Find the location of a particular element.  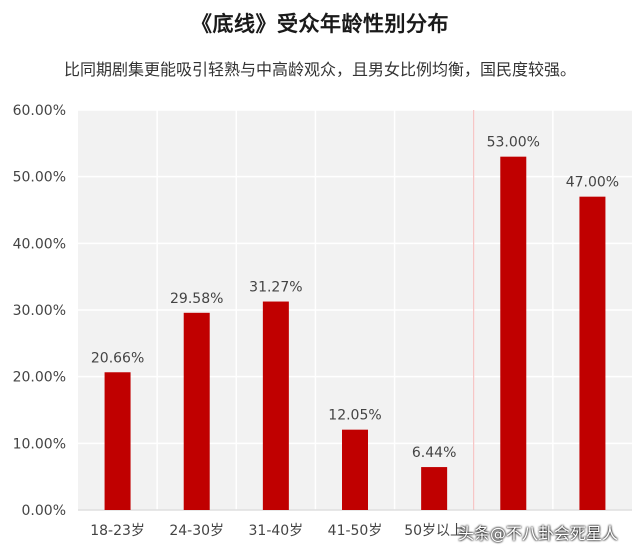

data-label: 6.44% is located at coordinates (434, 453).